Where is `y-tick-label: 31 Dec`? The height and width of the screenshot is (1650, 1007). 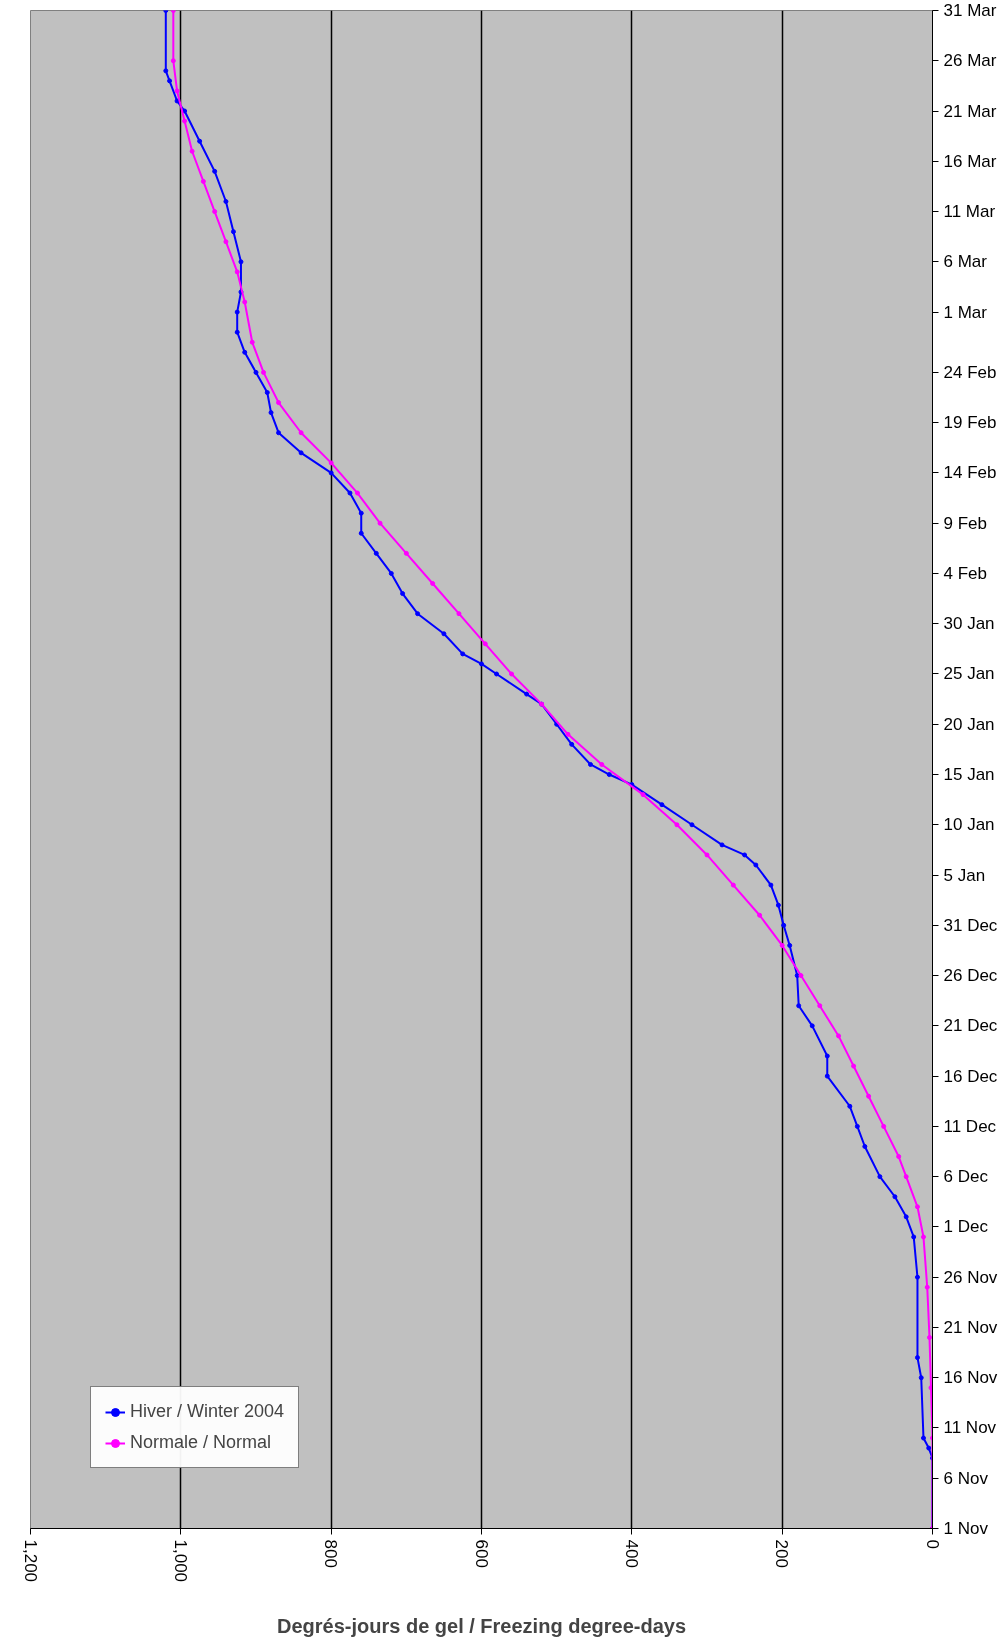 y-tick-label: 31 Dec is located at coordinates (970, 925).